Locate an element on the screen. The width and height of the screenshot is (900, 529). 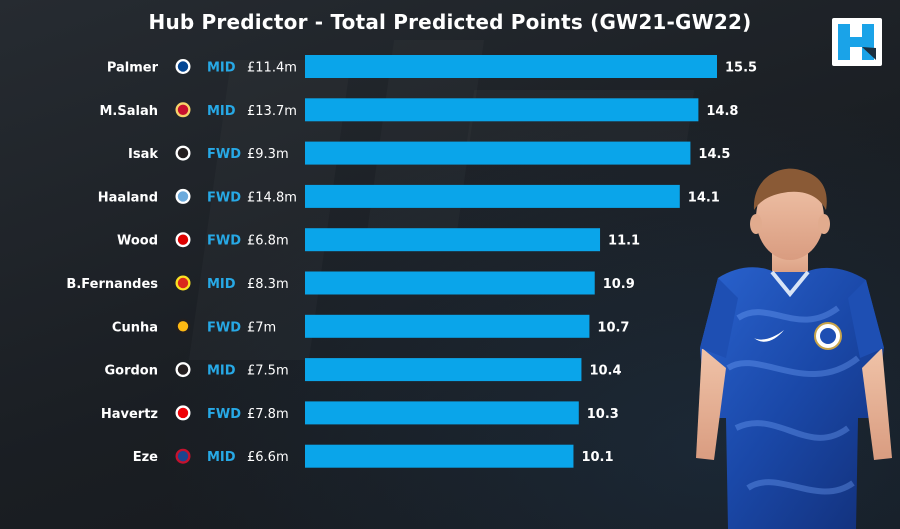
player-name: Havertz is located at coordinates (129, 414).